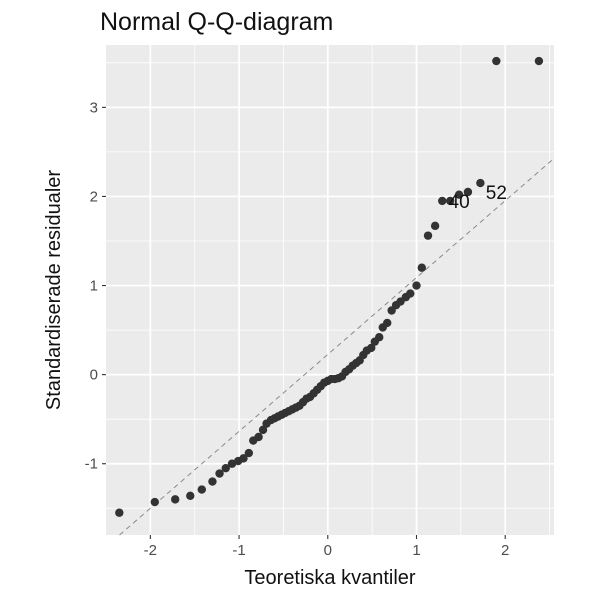 Image resolution: width=600 pixels, height=600 pixels. What do you see at coordinates (478, 198) in the screenshot?
I see `point-labels: 40 52` at bounding box center [478, 198].